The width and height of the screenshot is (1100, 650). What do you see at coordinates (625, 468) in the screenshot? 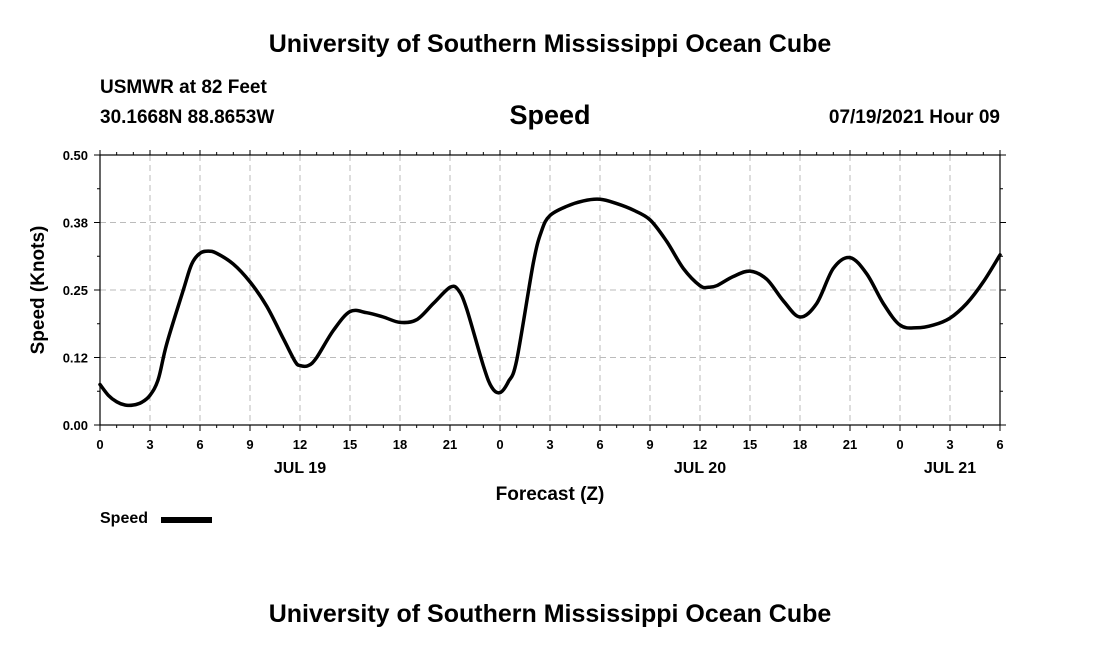
I see `date-labels: JUL 19 JUL 20 JUL 21` at bounding box center [625, 468].